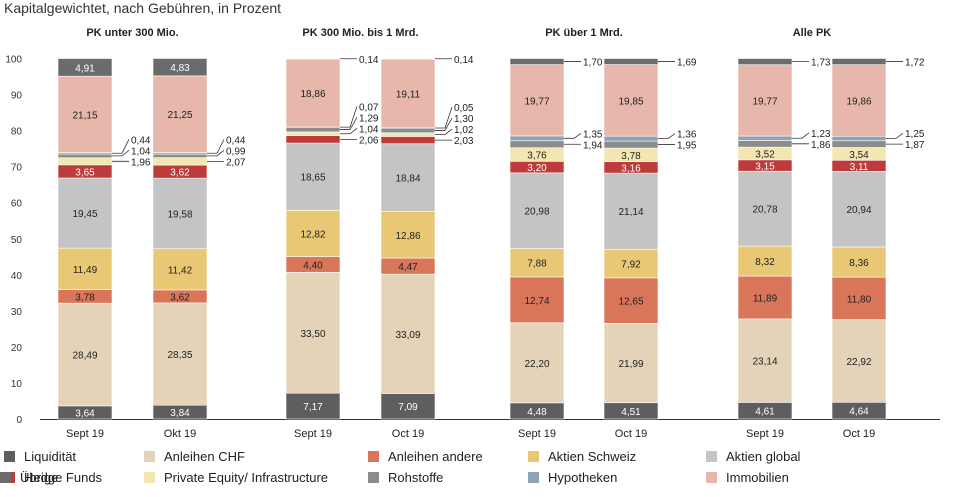 This screenshot has width=960, height=497. What do you see at coordinates (63, 477) in the screenshot?
I see `legend-label: Hedge Funds` at bounding box center [63, 477].